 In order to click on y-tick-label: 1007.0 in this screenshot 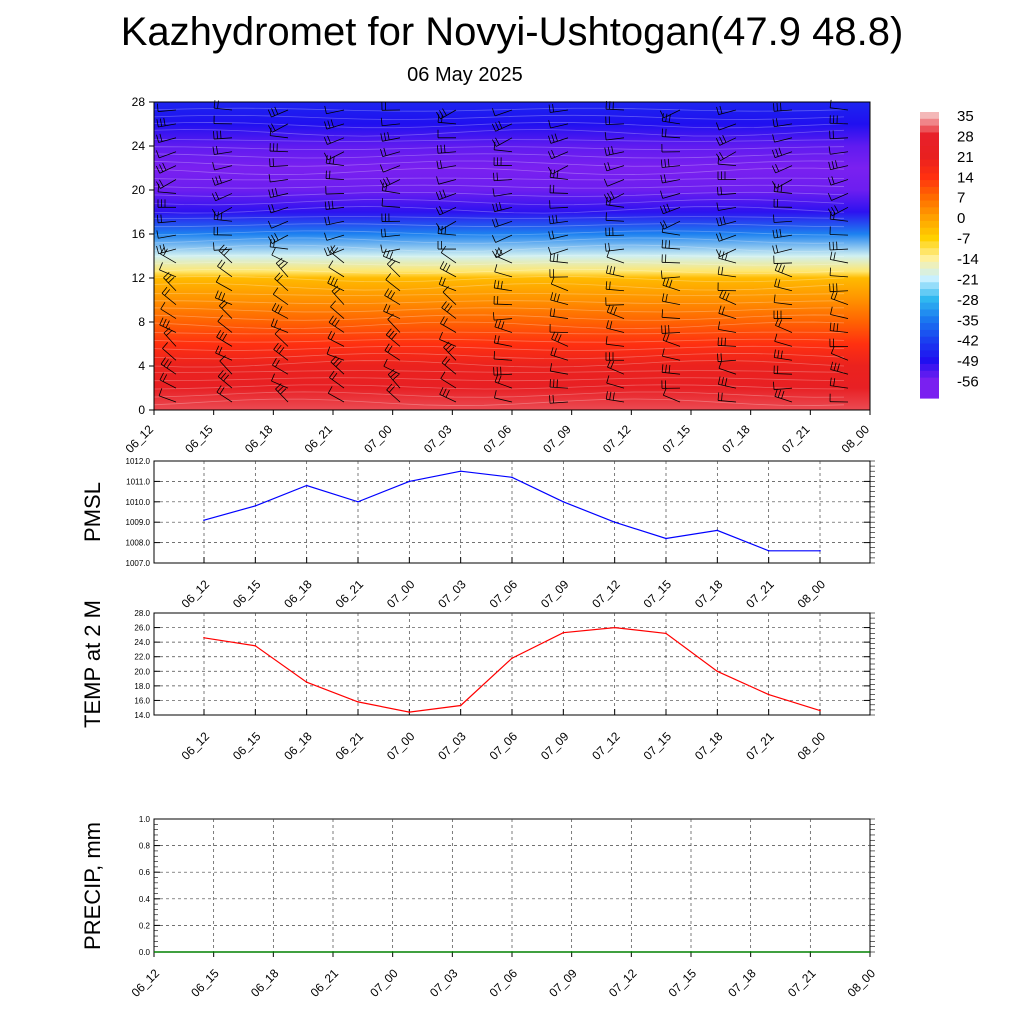, I will do `click(138, 563)`.